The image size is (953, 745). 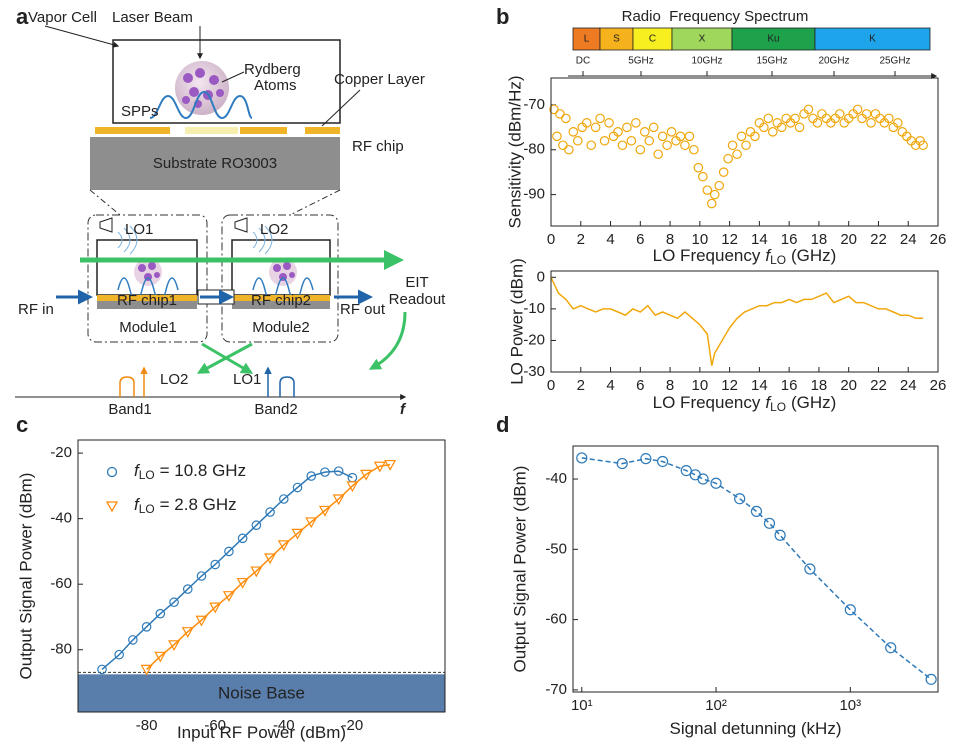 I want to click on x-tick-label: 10¹, so click(x=582, y=705).